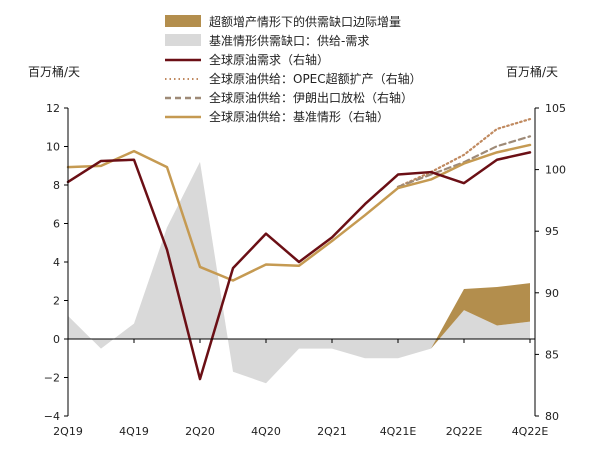 Image resolution: width=615 pixels, height=465 pixels. What do you see at coordinates (398, 431) in the screenshot?
I see `x-tick-label: 4Q21E` at bounding box center [398, 431].